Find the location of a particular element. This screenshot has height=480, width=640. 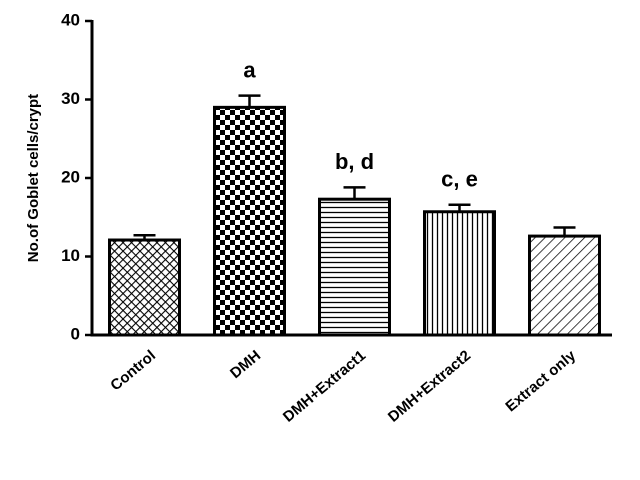

annotation: b, d is located at coordinates (354, 161).